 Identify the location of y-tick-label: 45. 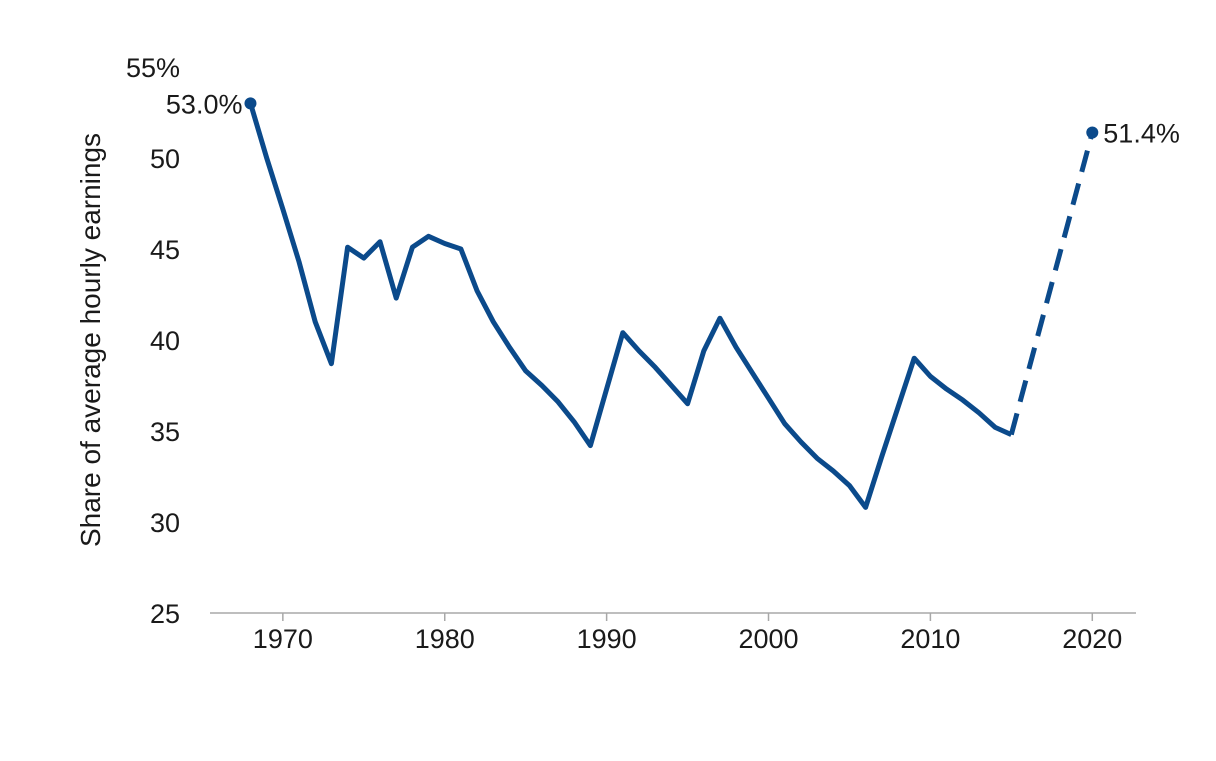
(165, 250).